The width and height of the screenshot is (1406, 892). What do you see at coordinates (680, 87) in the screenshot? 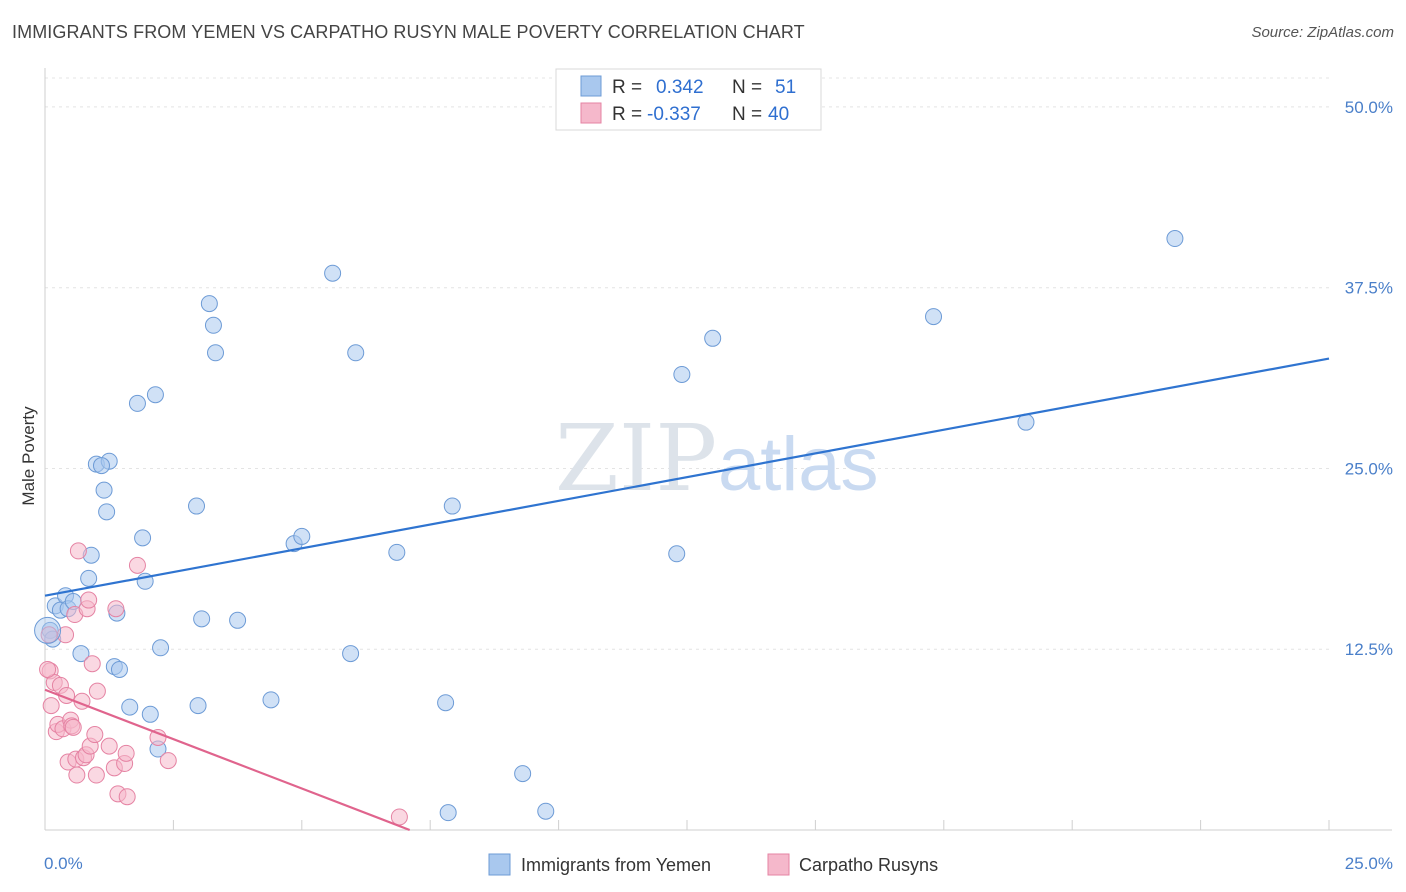
I see `legend-r-value-yemen: 0.342` at bounding box center [680, 87].